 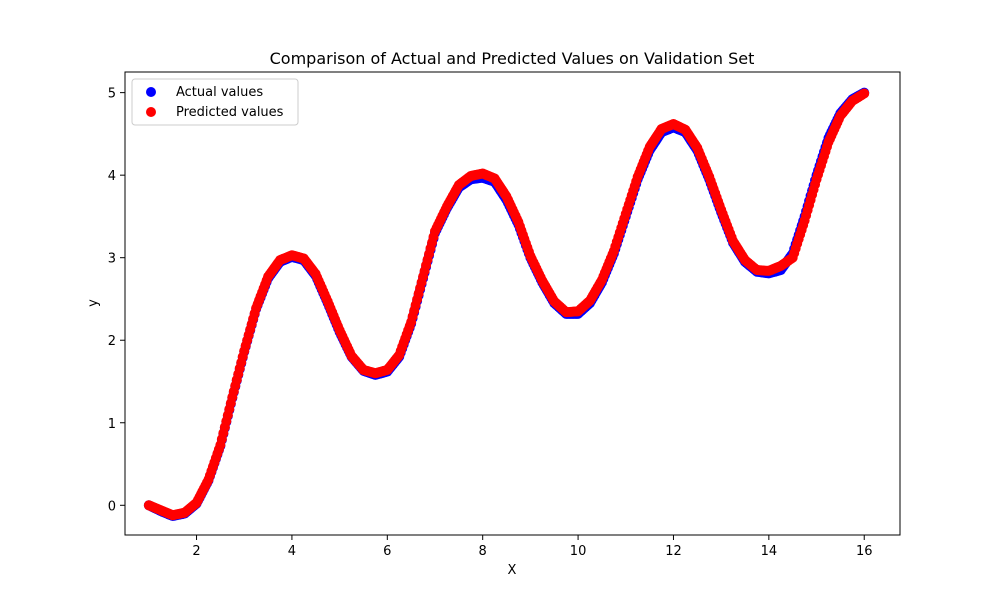 I want to click on x-axis-label: X, so click(x=512, y=570).